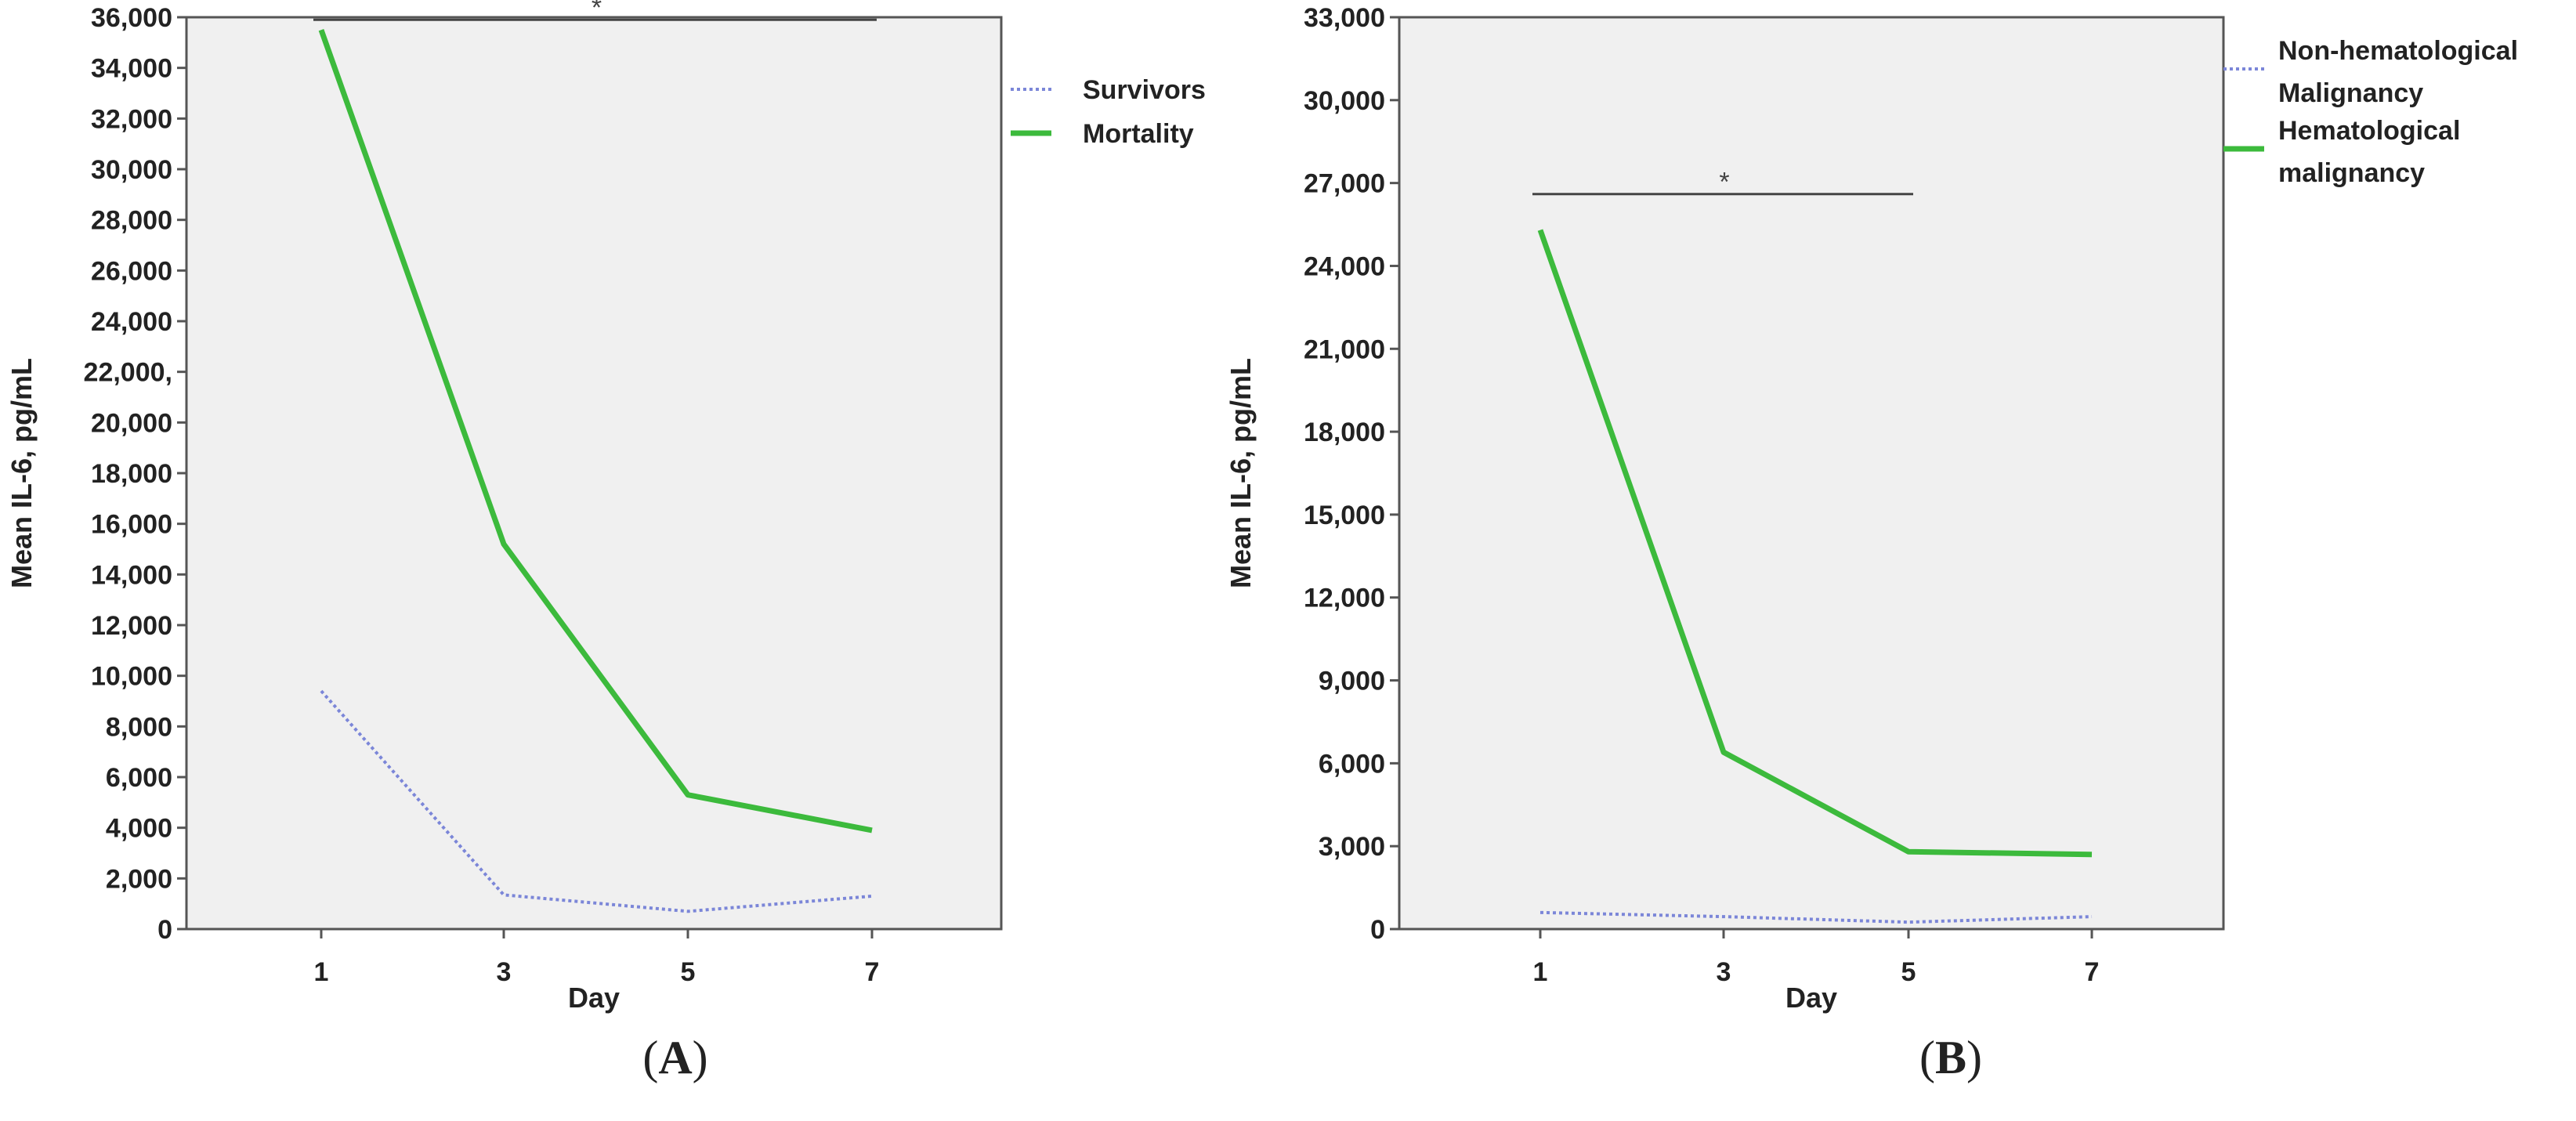 The width and height of the screenshot is (2576, 1121). Describe the element at coordinates (131, 575) in the screenshot. I see `y-tick-label: 14,000` at that location.